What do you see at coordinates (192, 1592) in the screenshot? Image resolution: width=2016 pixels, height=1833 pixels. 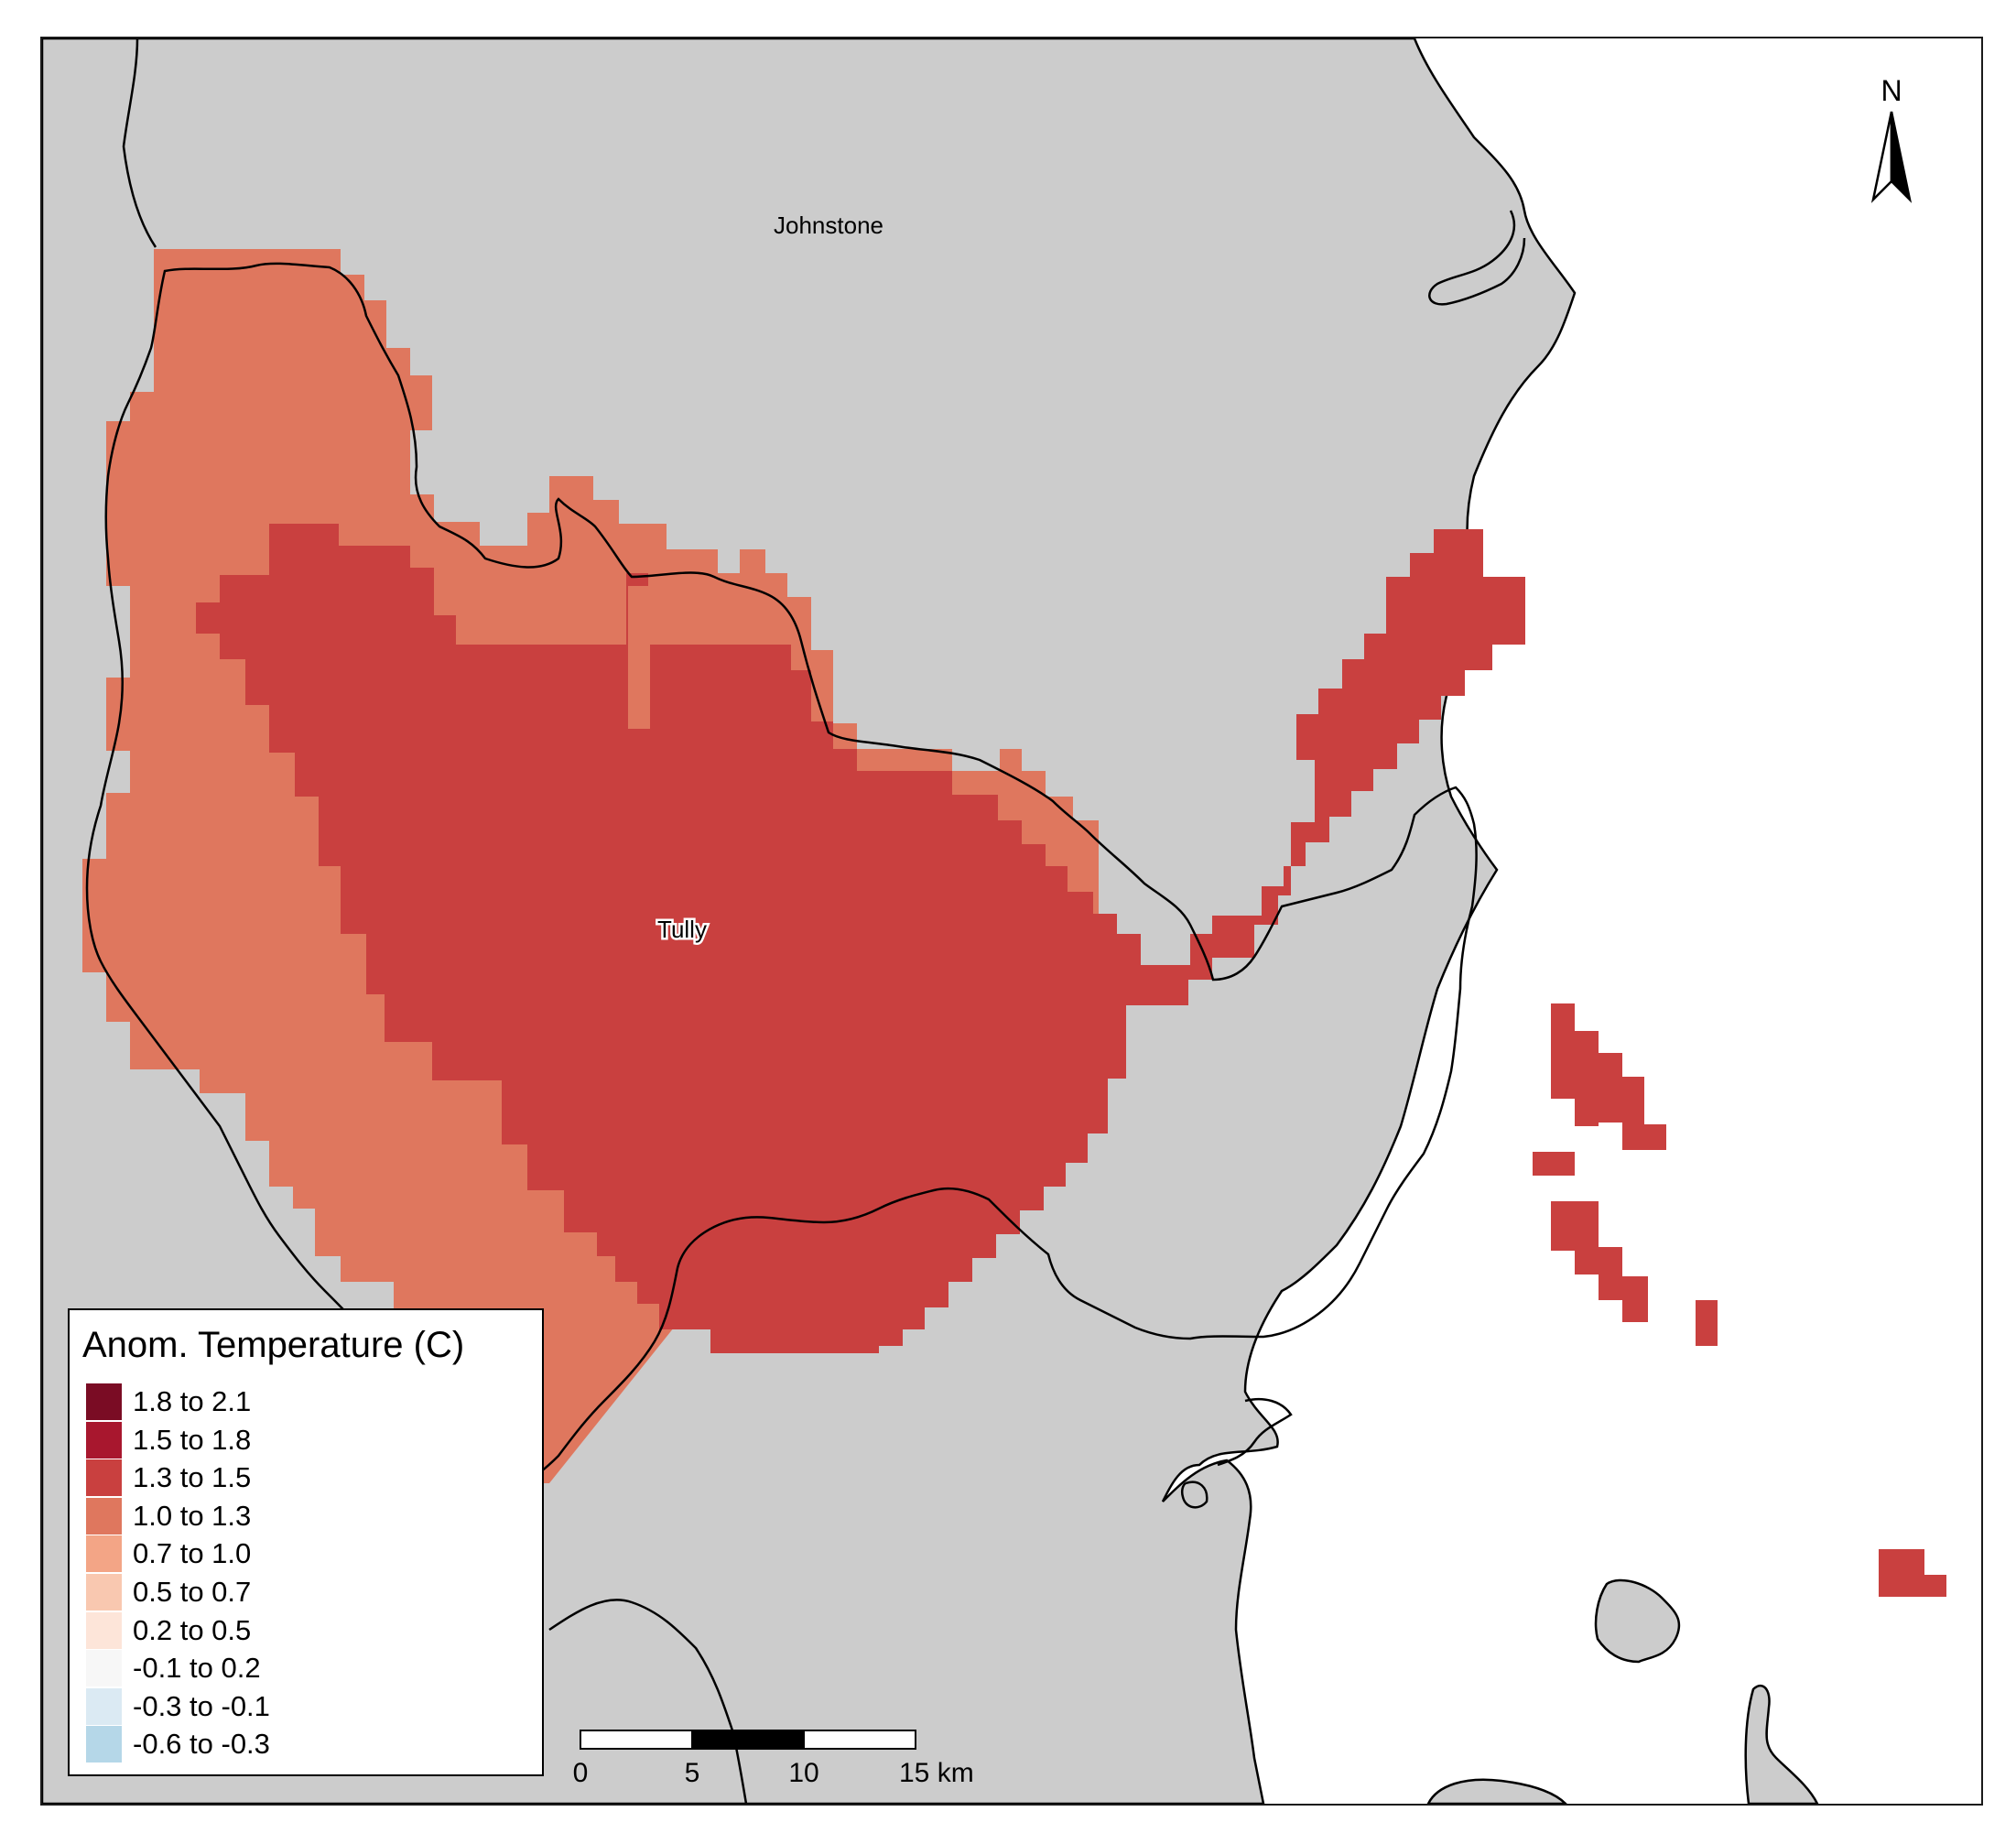 I see `legend-label: 0.5 to 0.7` at bounding box center [192, 1592].